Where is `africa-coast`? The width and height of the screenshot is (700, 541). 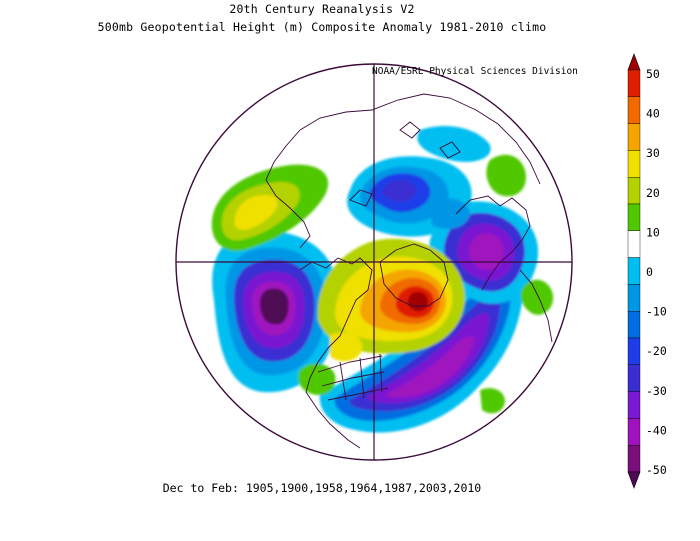 africa-coast is located at coordinates (536, 306).